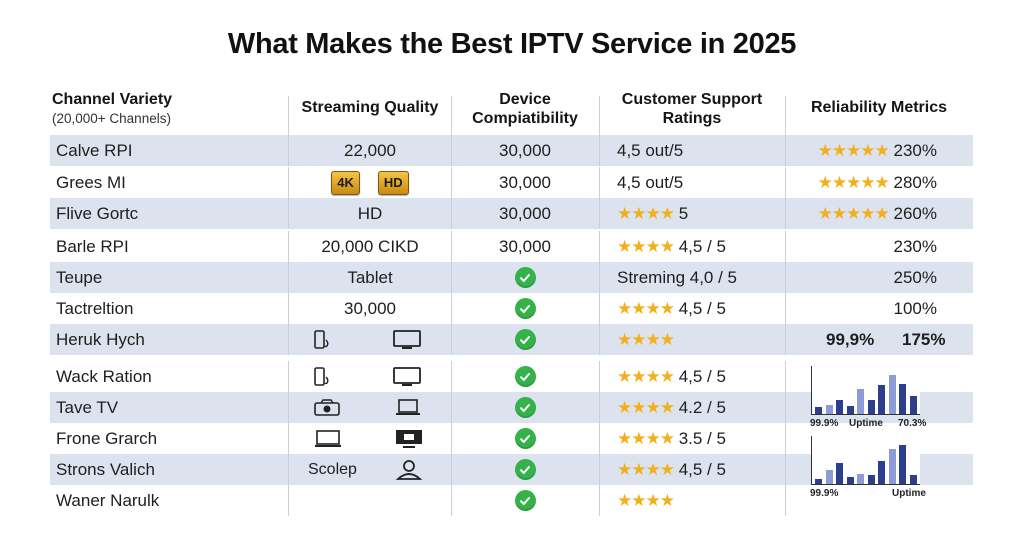  I want to click on quality-value: 22,000, so click(370, 150).